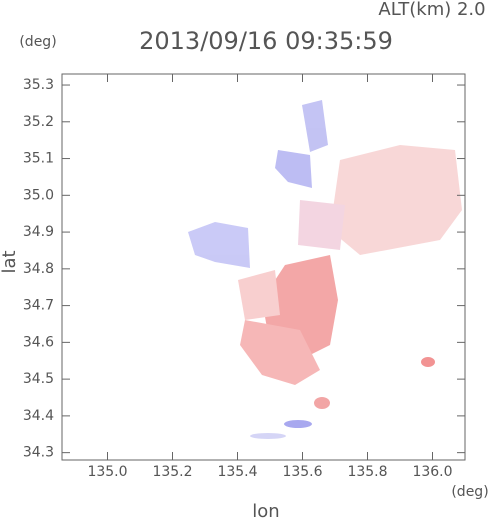  What do you see at coordinates (38, 195) in the screenshot?
I see `y-tick-label: 35.0` at bounding box center [38, 195].